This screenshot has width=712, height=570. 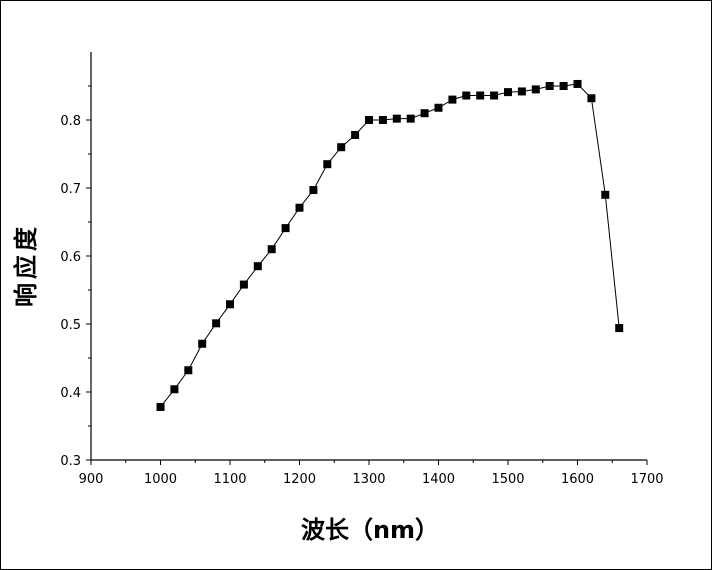 I want to click on x-tick-label: 900, so click(x=91, y=479).